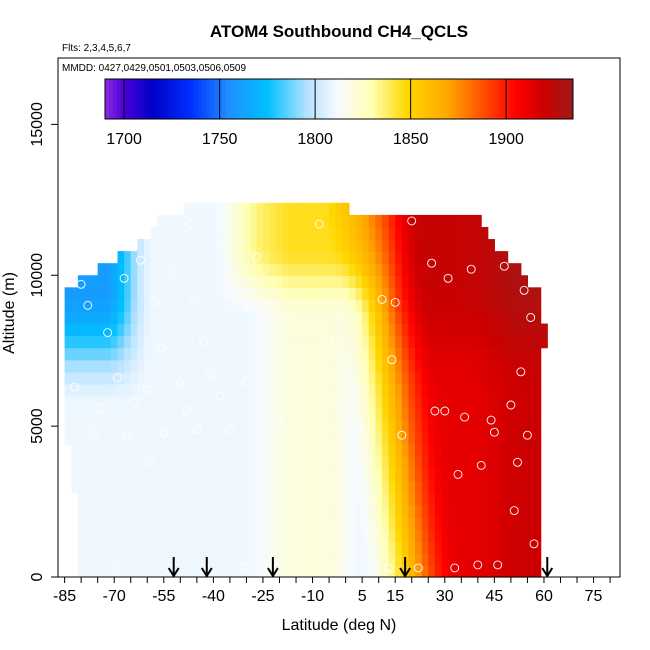 The image size is (650, 650). I want to click on flight-arrow, so click(405, 567).